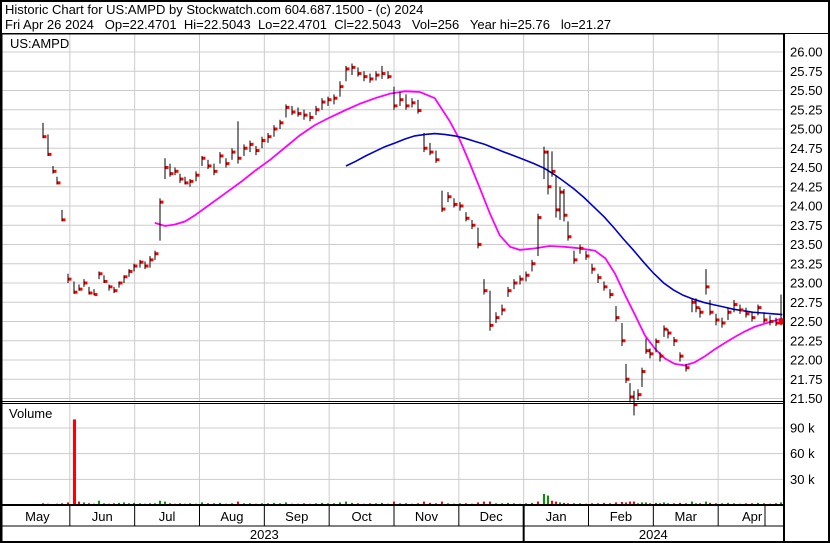  I want to click on month-label: Feb, so click(621, 516).